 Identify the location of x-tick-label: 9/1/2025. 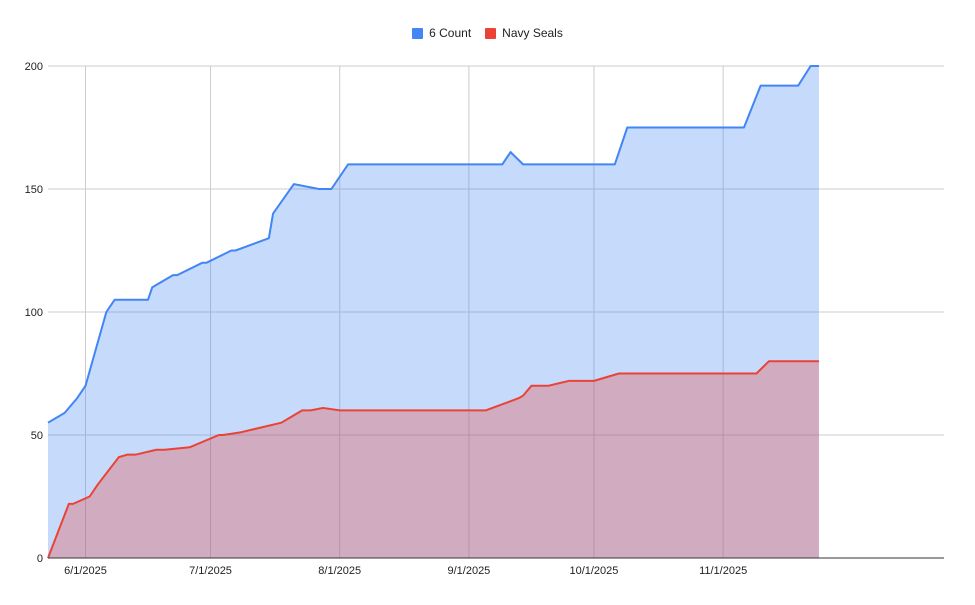
(468, 571).